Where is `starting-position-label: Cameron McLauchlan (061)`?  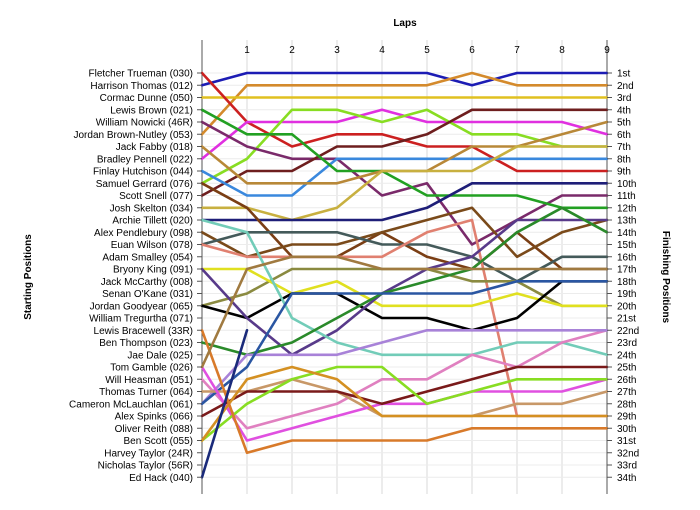 starting-position-label: Cameron McLauchlan (061) is located at coordinates (131, 404).